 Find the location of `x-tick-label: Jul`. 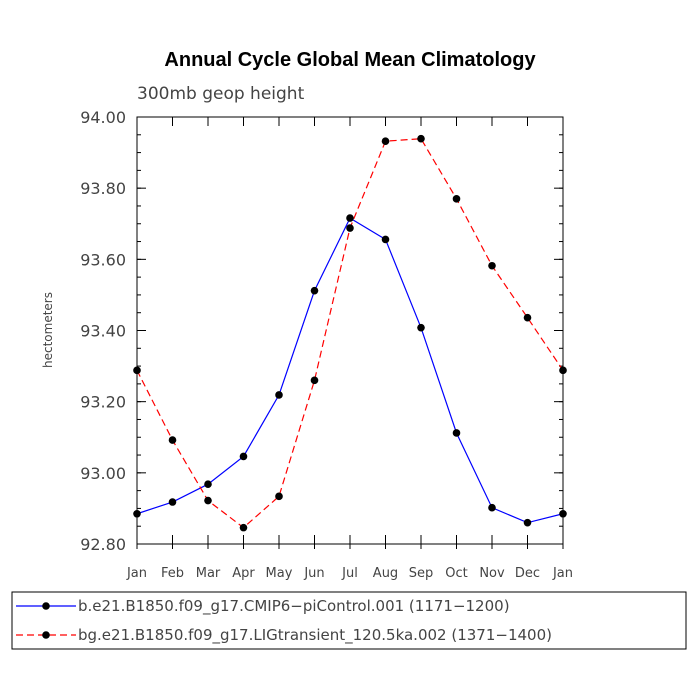

x-tick-label: Jul is located at coordinates (349, 573).